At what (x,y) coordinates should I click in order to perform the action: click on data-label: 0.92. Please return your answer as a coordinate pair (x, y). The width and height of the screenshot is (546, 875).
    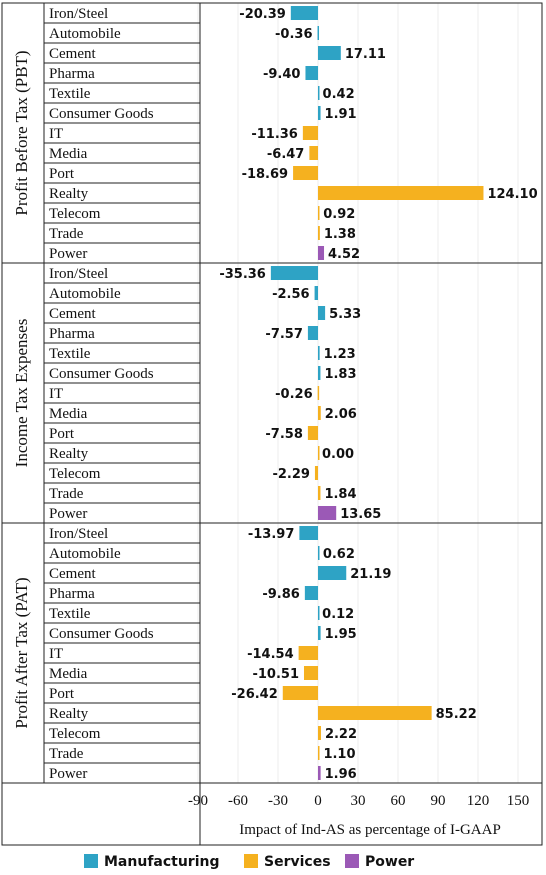
    Looking at the image, I should click on (339, 214).